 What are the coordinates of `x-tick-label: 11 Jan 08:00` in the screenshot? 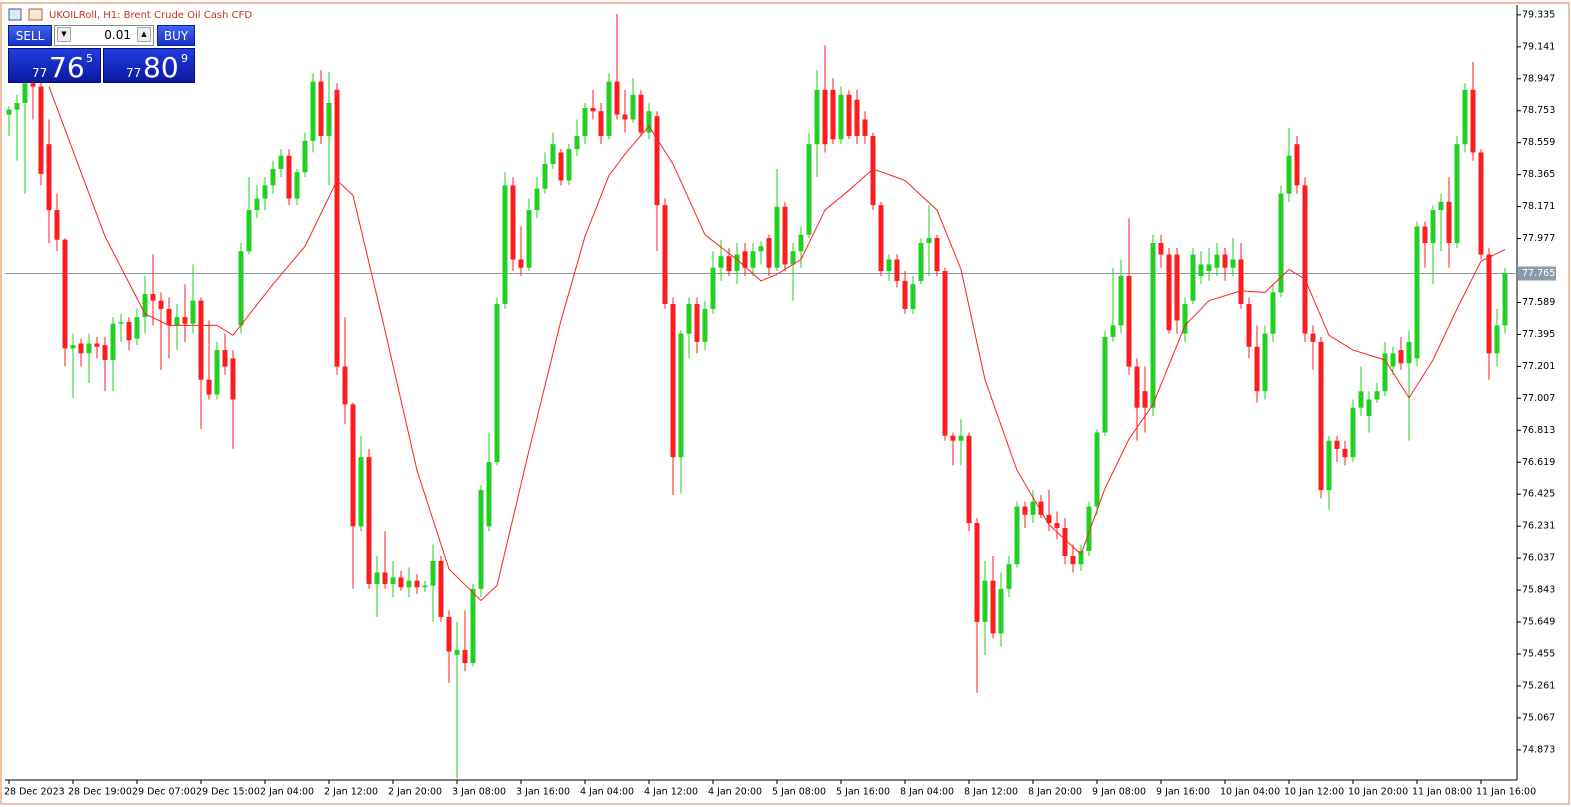 It's located at (1442, 792).